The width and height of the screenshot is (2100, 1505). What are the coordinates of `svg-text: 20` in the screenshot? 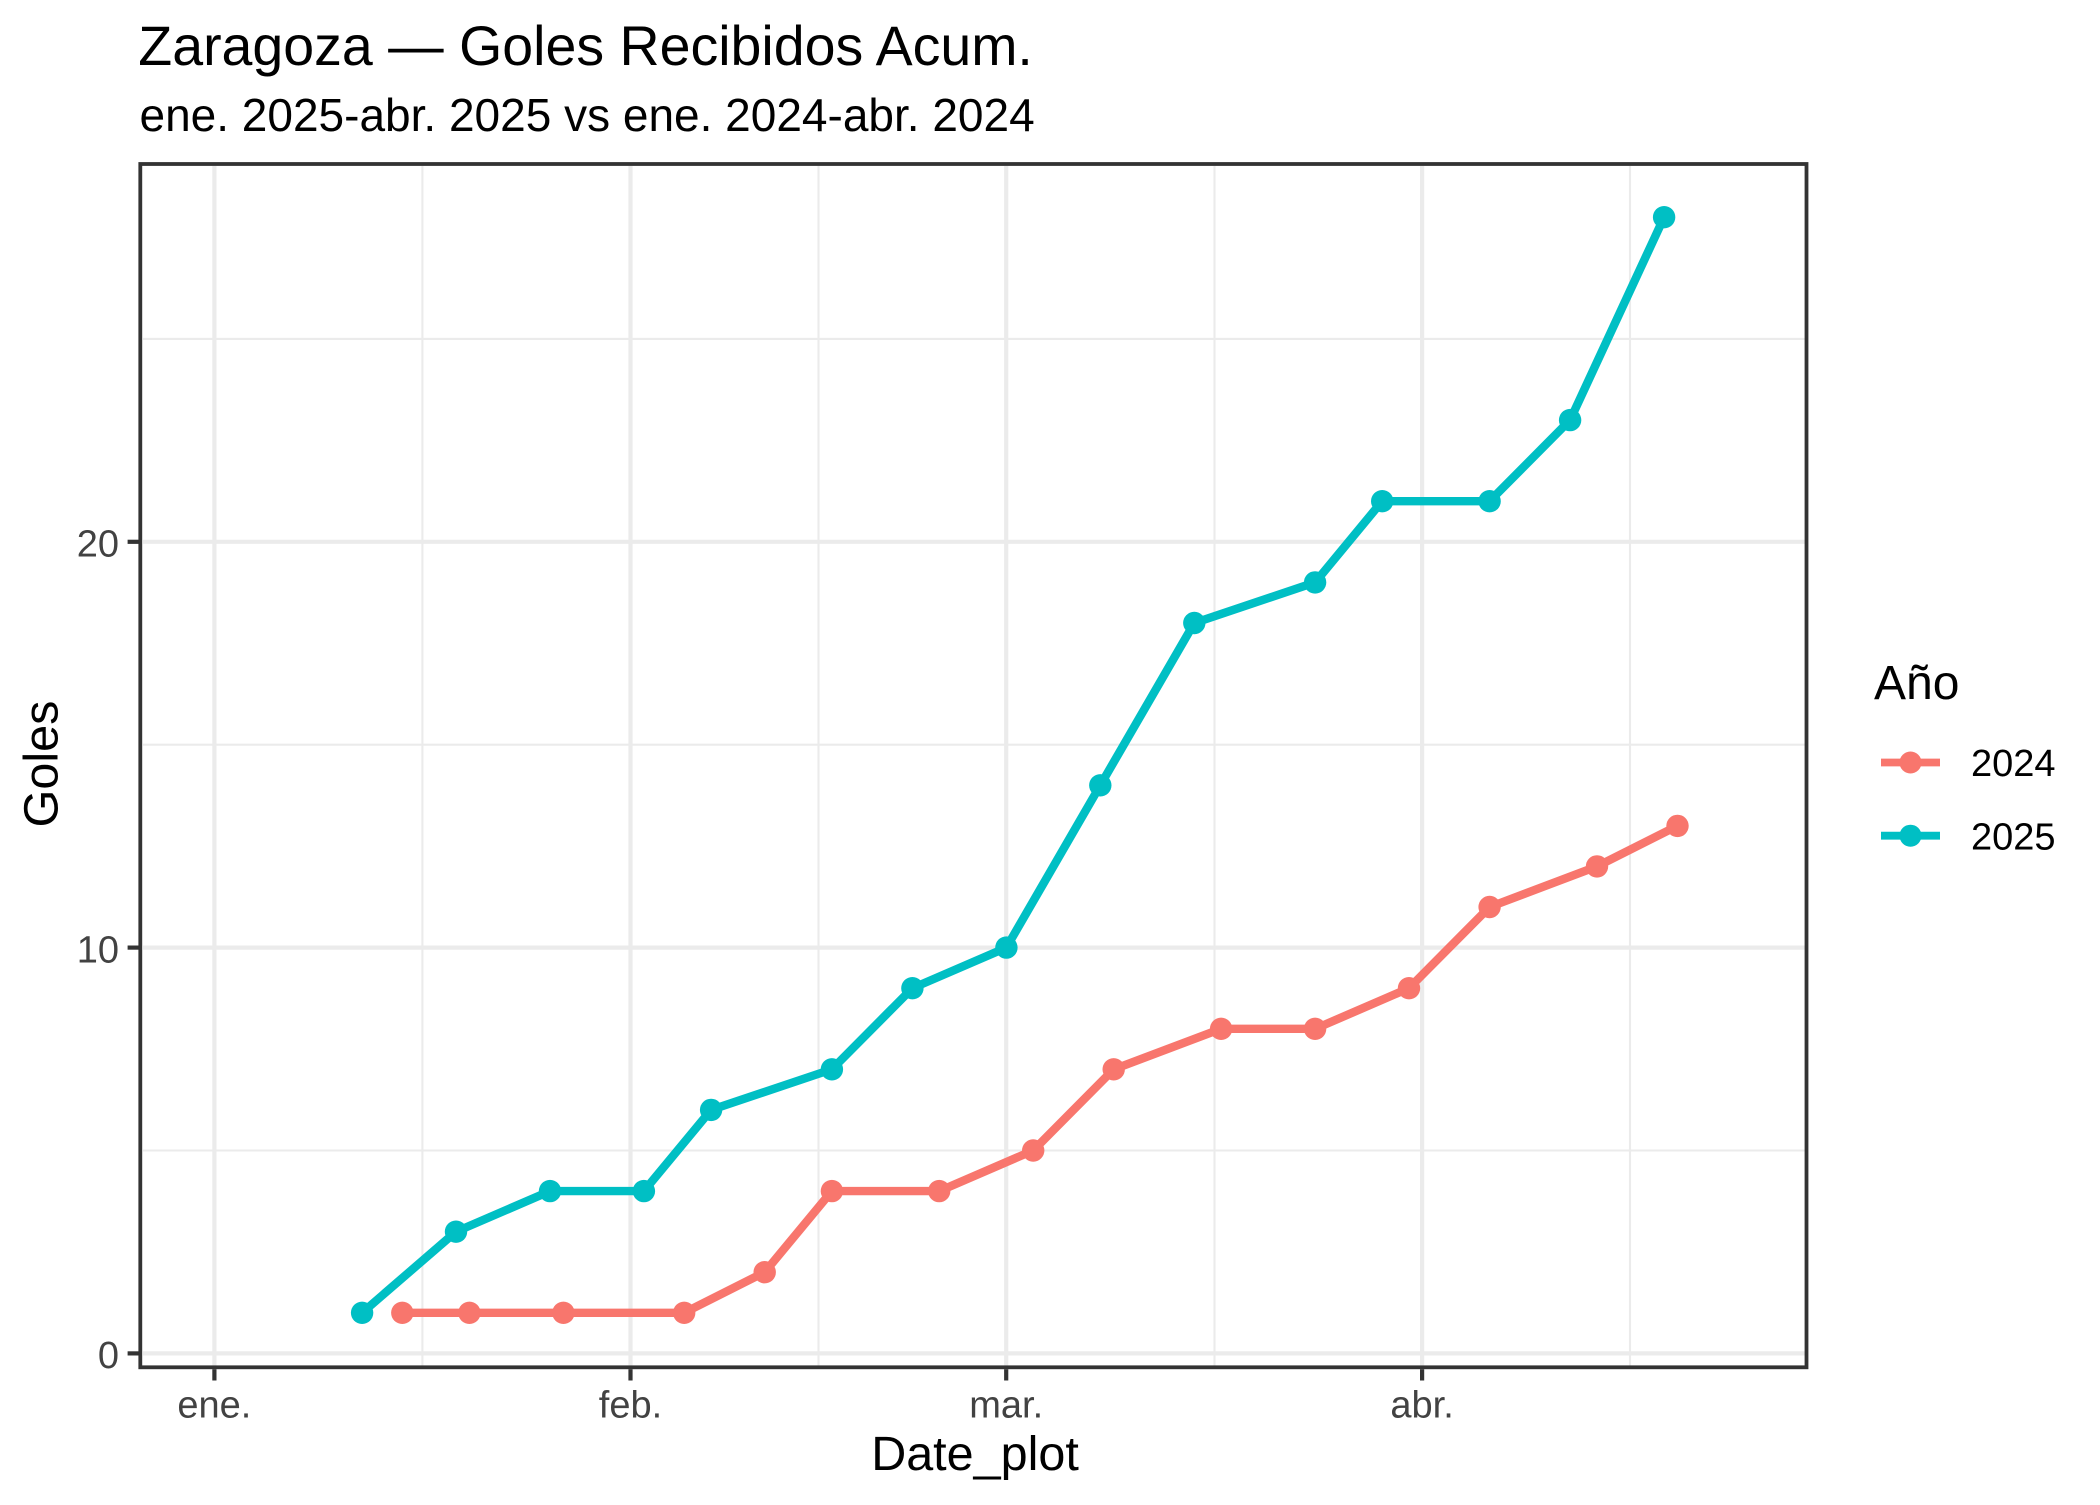 It's located at (98, 545).